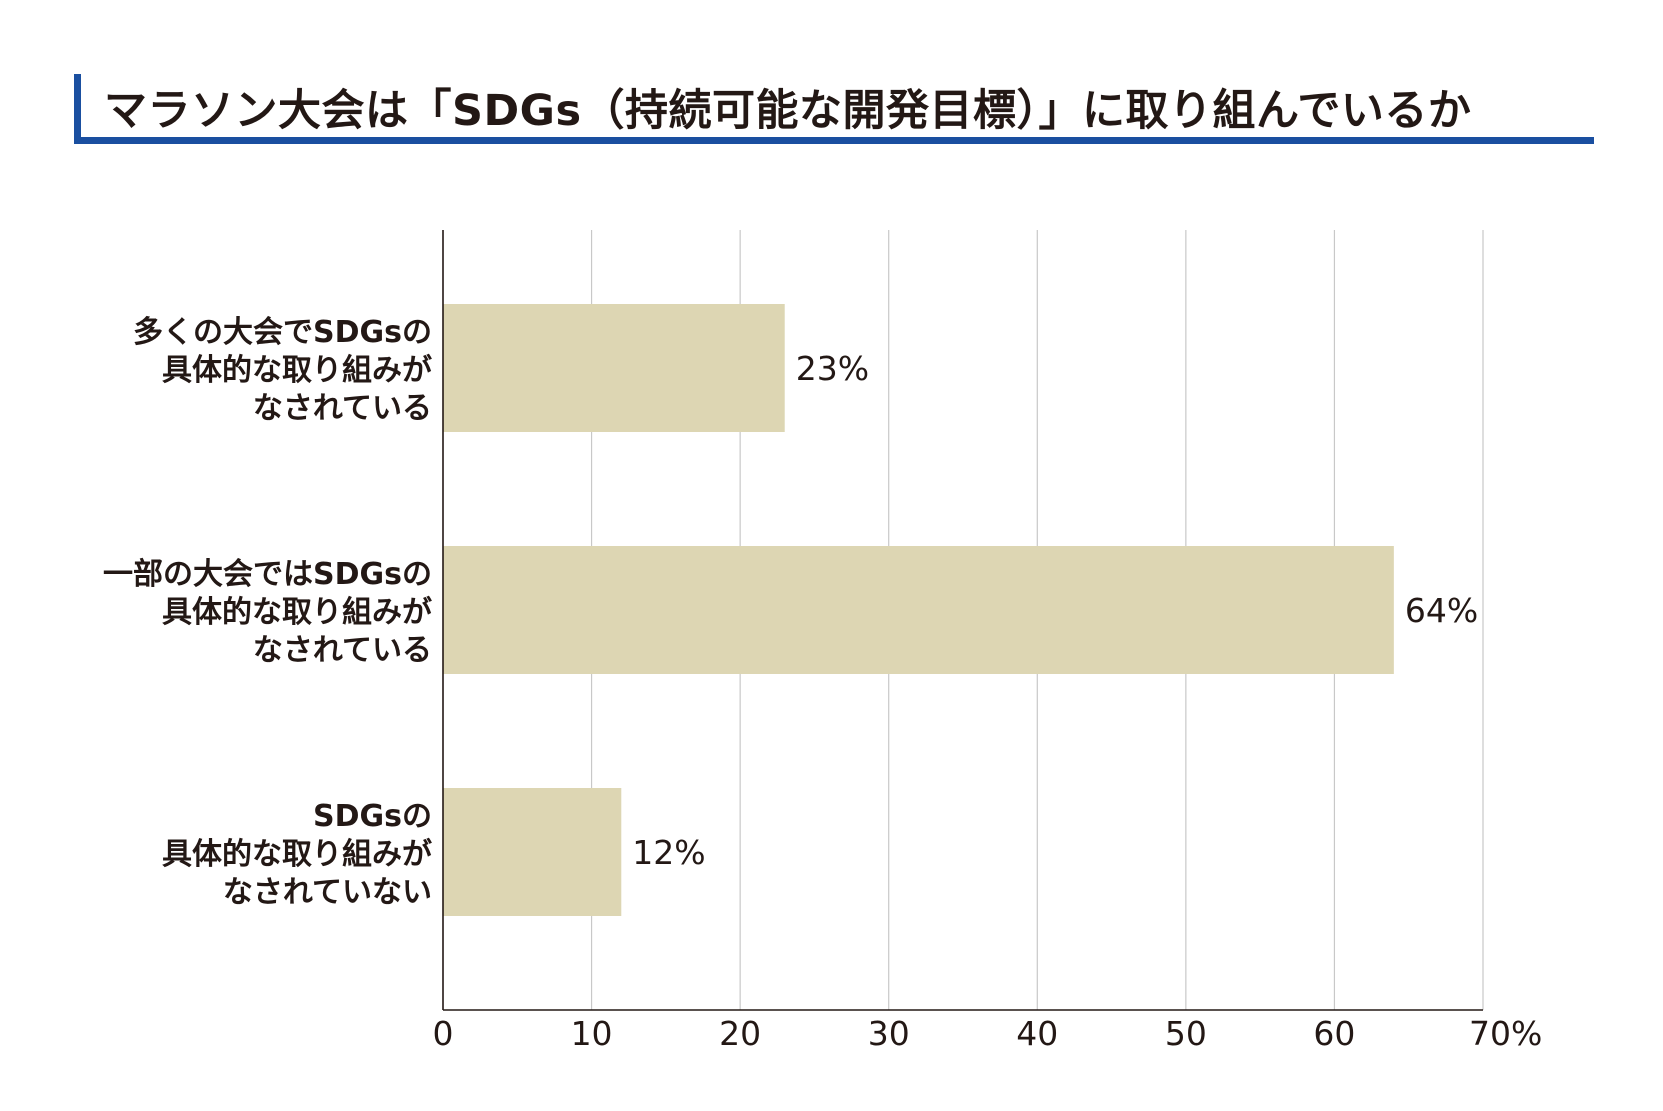  What do you see at coordinates (788, 111) in the screenshot?
I see `chart-title: マラソン大会は「SDGs（持続可能な開発目標）」に取り組んでいるか` at bounding box center [788, 111].